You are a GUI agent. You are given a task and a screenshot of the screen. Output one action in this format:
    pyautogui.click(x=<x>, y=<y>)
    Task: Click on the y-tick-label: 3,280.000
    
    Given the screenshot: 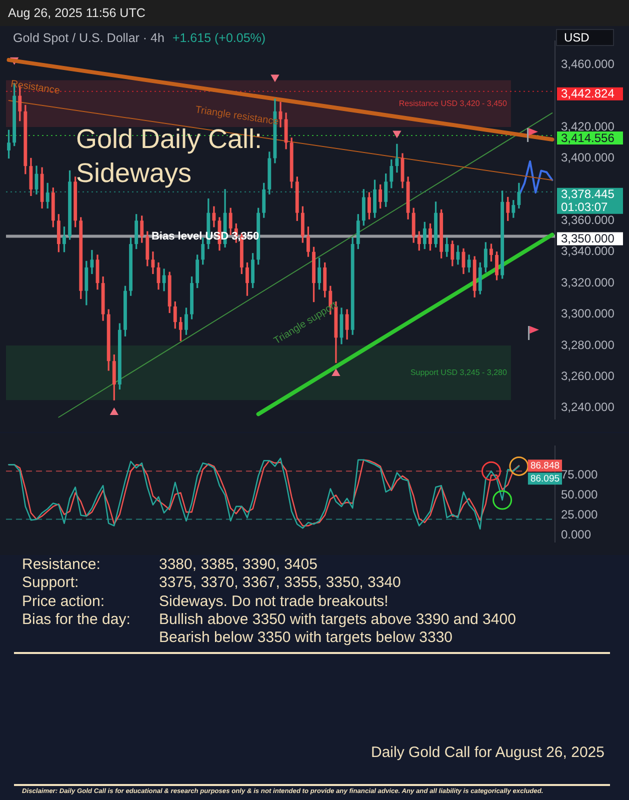 What is the action you would take?
    pyautogui.click(x=588, y=345)
    